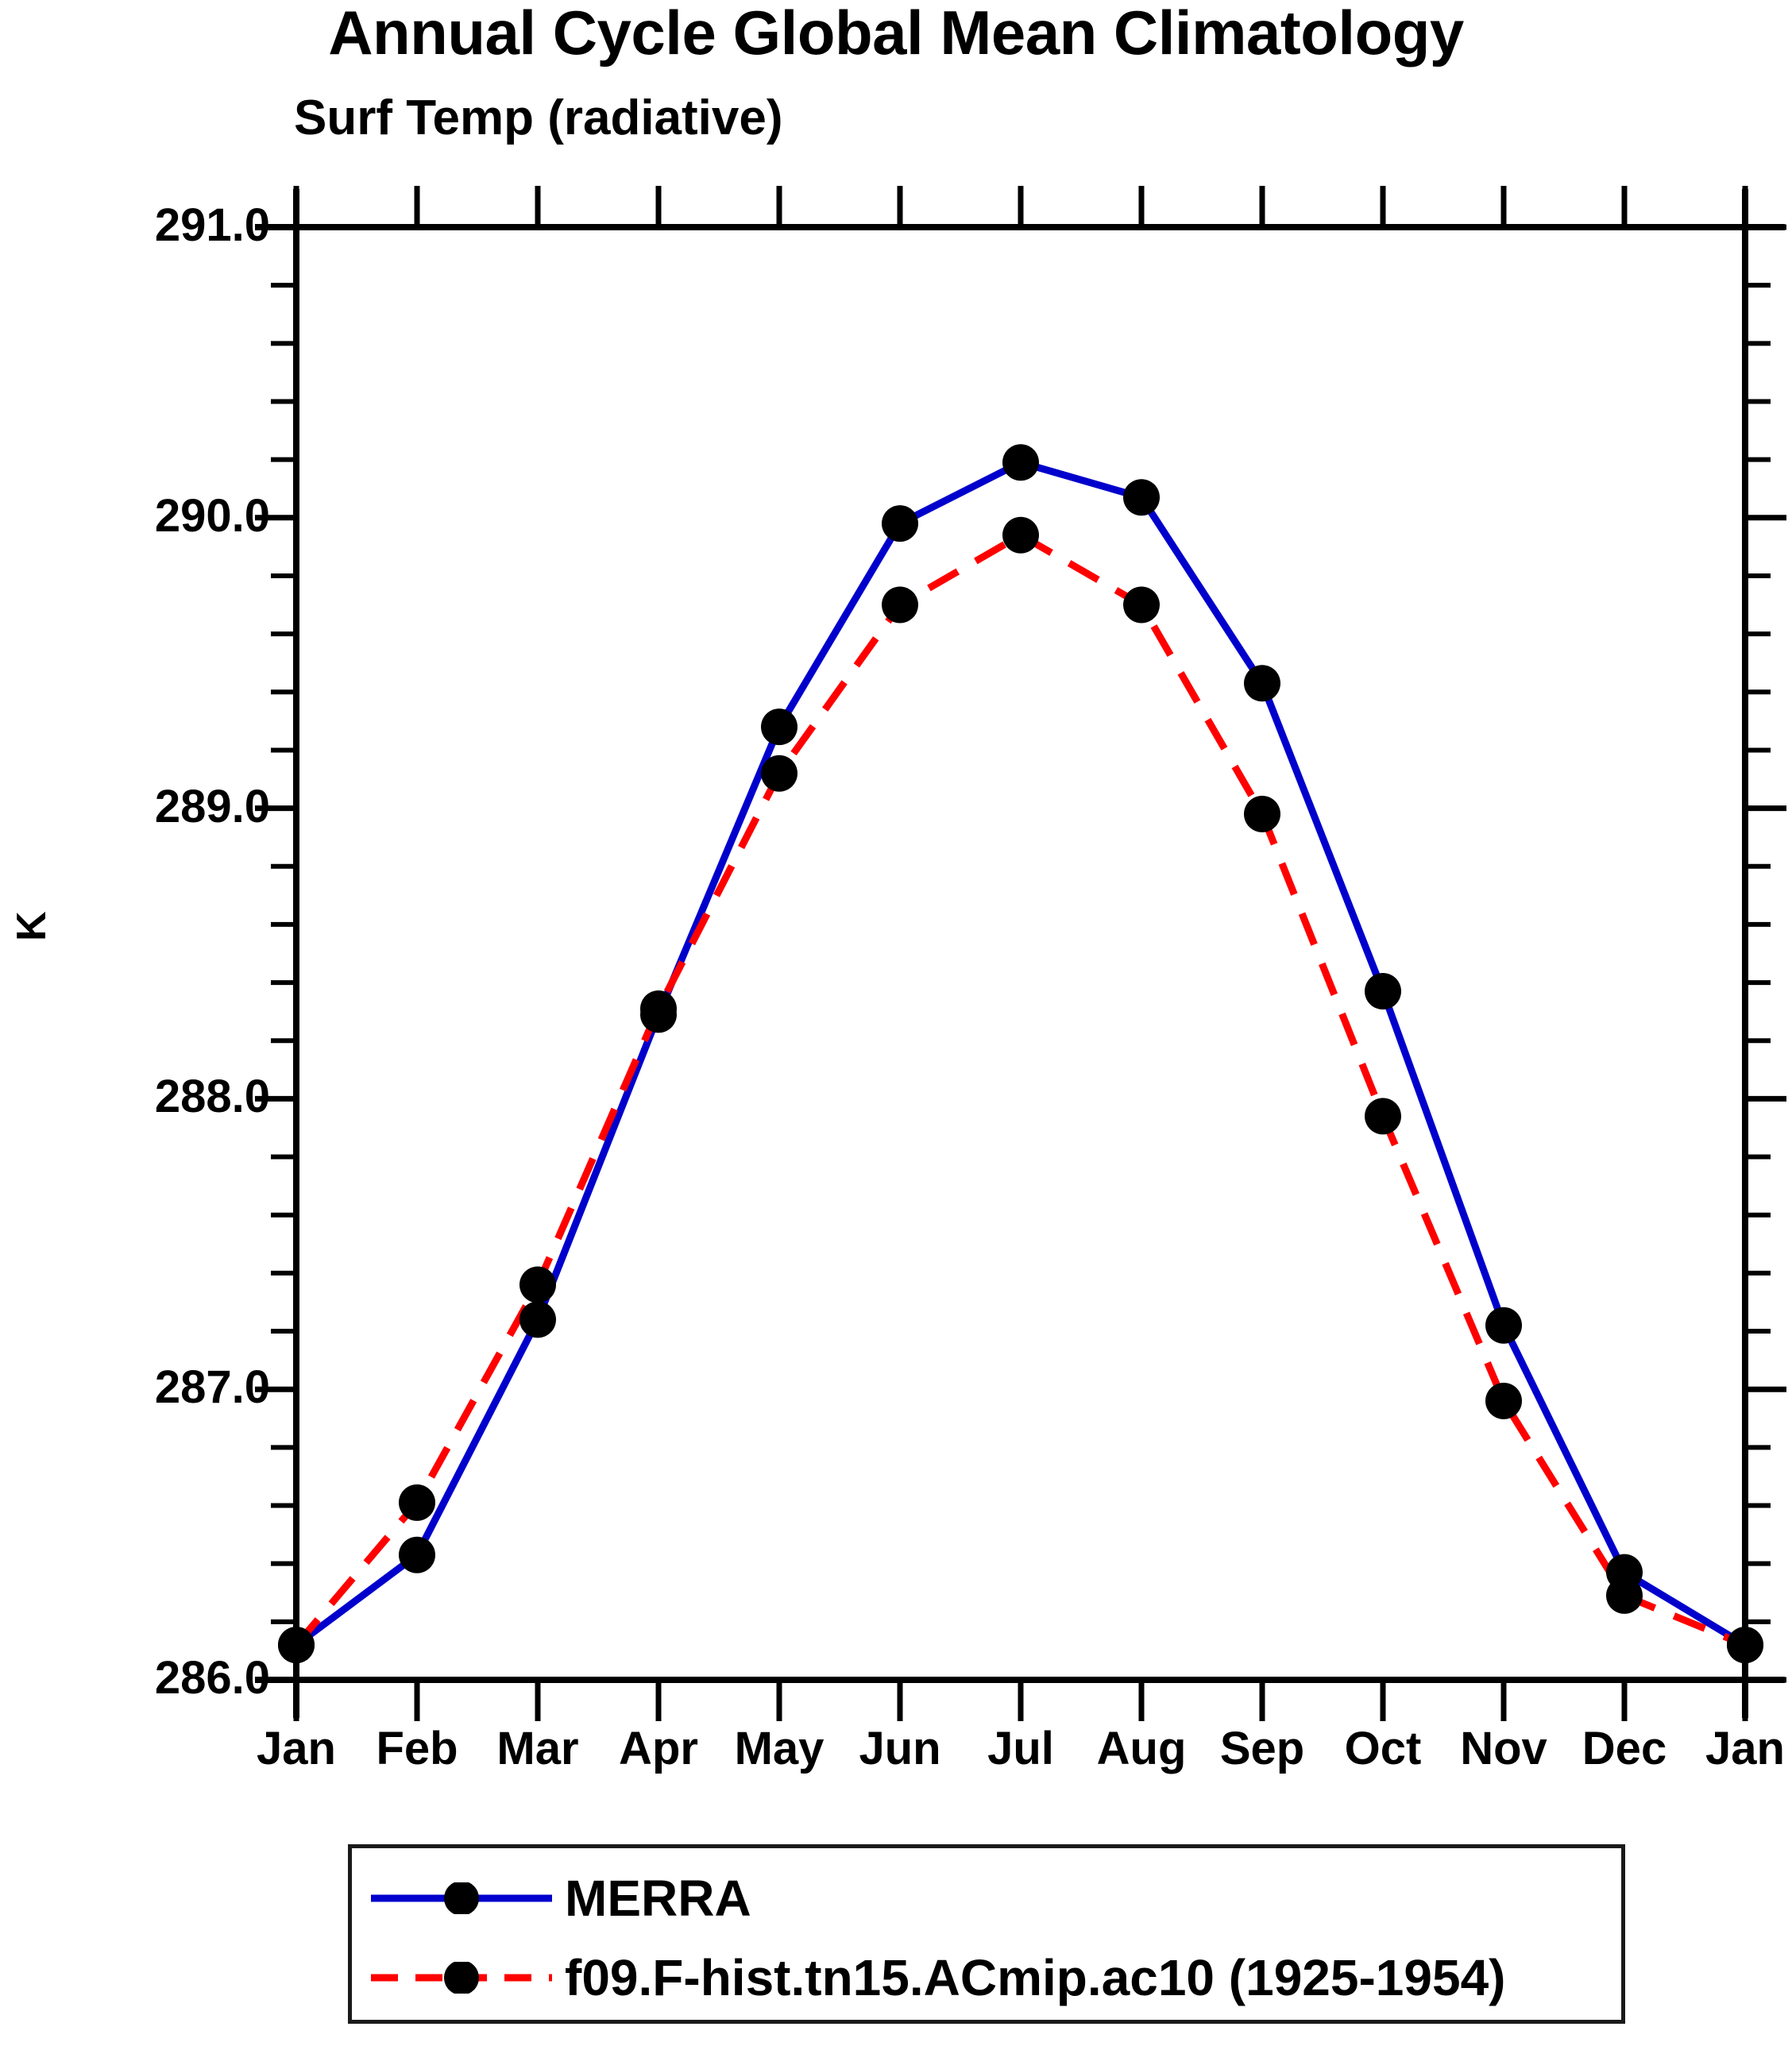 This screenshot has width=1792, height=2046. What do you see at coordinates (1624, 1748) in the screenshot?
I see `x-tick-label: Dec` at bounding box center [1624, 1748].